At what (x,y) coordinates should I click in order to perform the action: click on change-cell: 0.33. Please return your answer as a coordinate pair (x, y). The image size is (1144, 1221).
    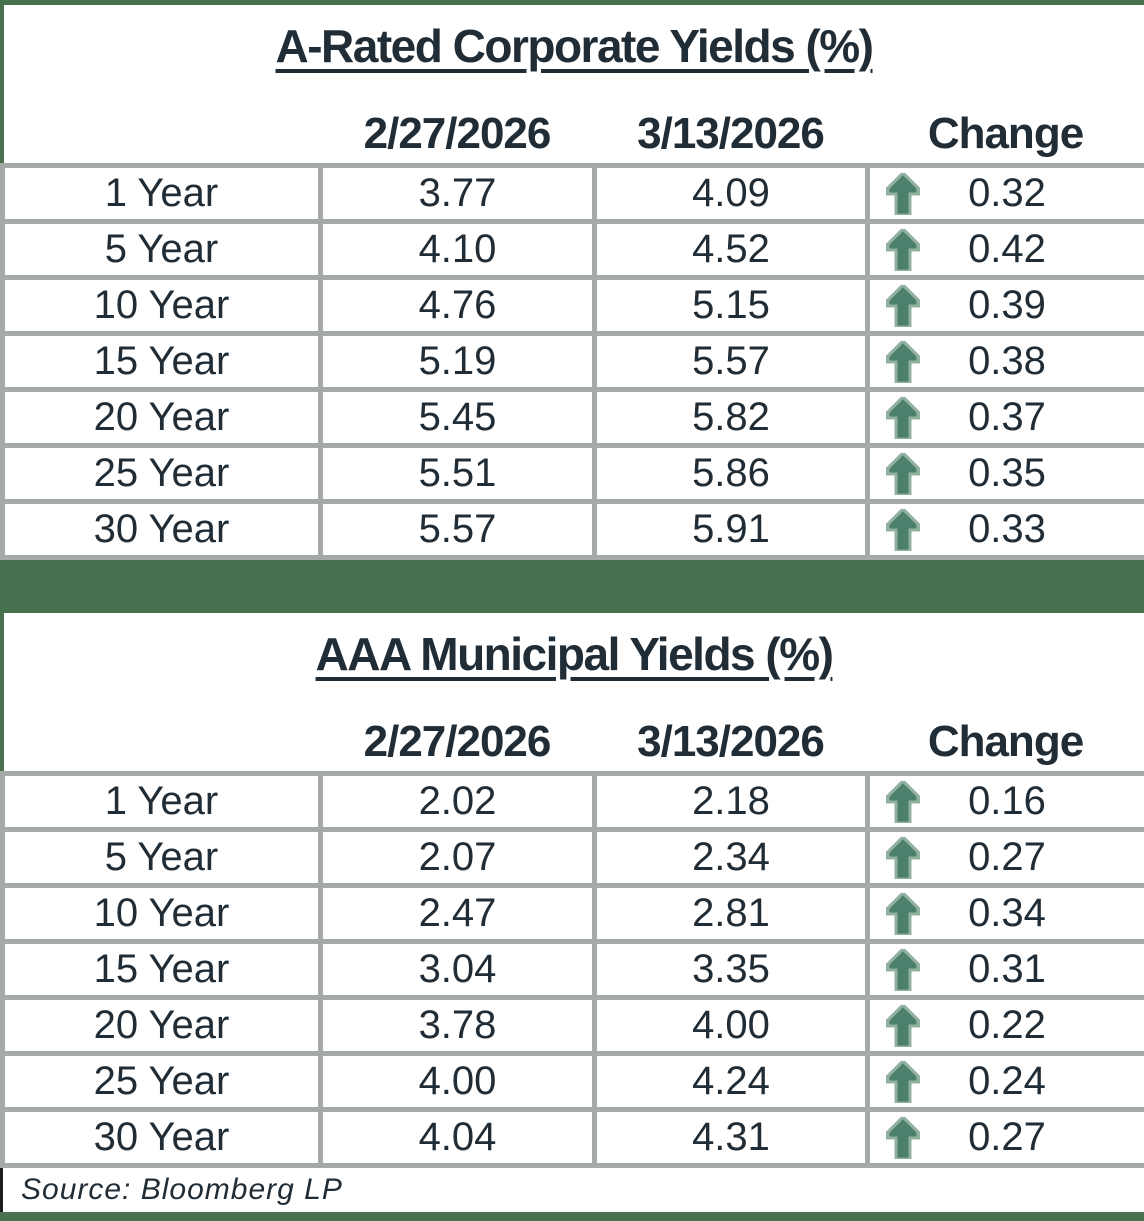
    Looking at the image, I should click on (1004, 529).